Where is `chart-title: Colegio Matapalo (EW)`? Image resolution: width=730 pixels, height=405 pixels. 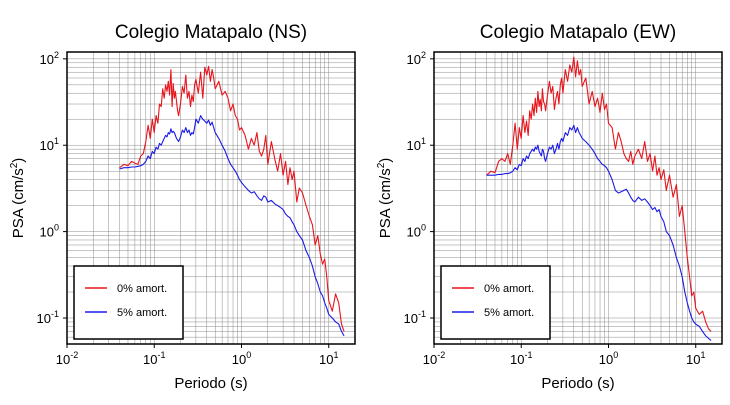 chart-title: Colegio Matapalo (EW) is located at coordinates (578, 32).